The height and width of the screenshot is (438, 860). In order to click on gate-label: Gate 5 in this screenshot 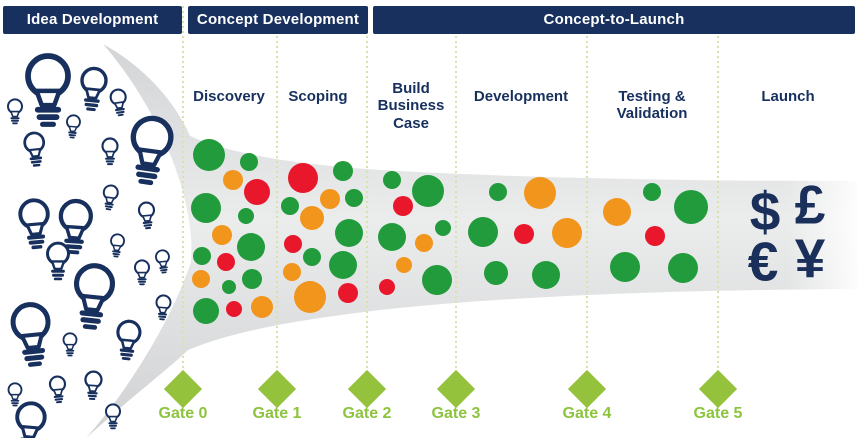, I will do `click(718, 413)`.